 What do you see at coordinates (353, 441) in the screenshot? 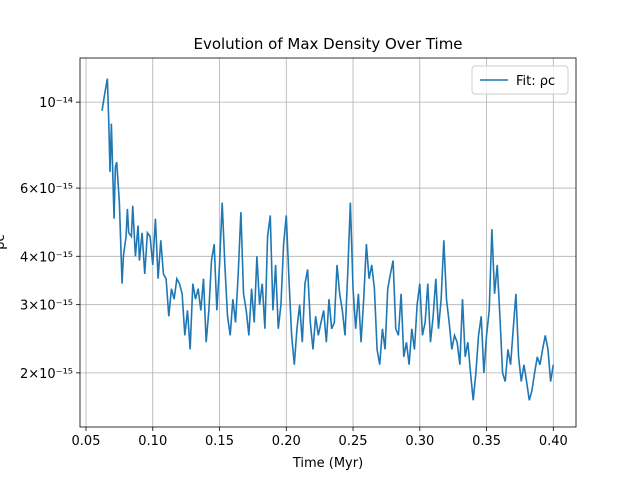
I see `x-tick-label: 0.25` at bounding box center [353, 441].